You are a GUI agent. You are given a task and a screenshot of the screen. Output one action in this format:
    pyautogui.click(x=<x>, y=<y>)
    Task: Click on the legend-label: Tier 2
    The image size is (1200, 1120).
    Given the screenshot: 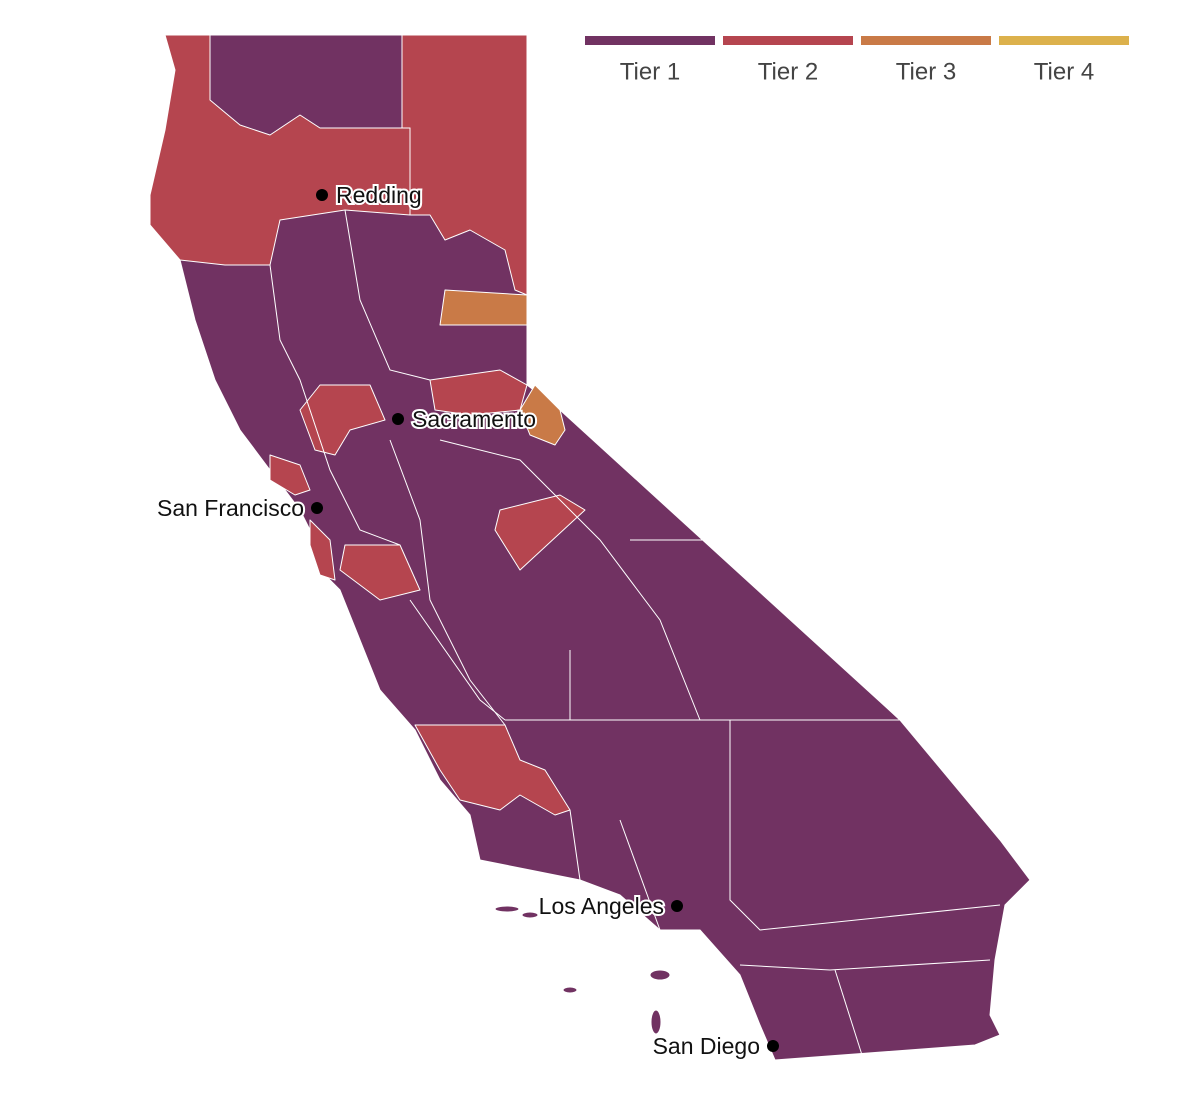 What is the action you would take?
    pyautogui.click(x=788, y=71)
    